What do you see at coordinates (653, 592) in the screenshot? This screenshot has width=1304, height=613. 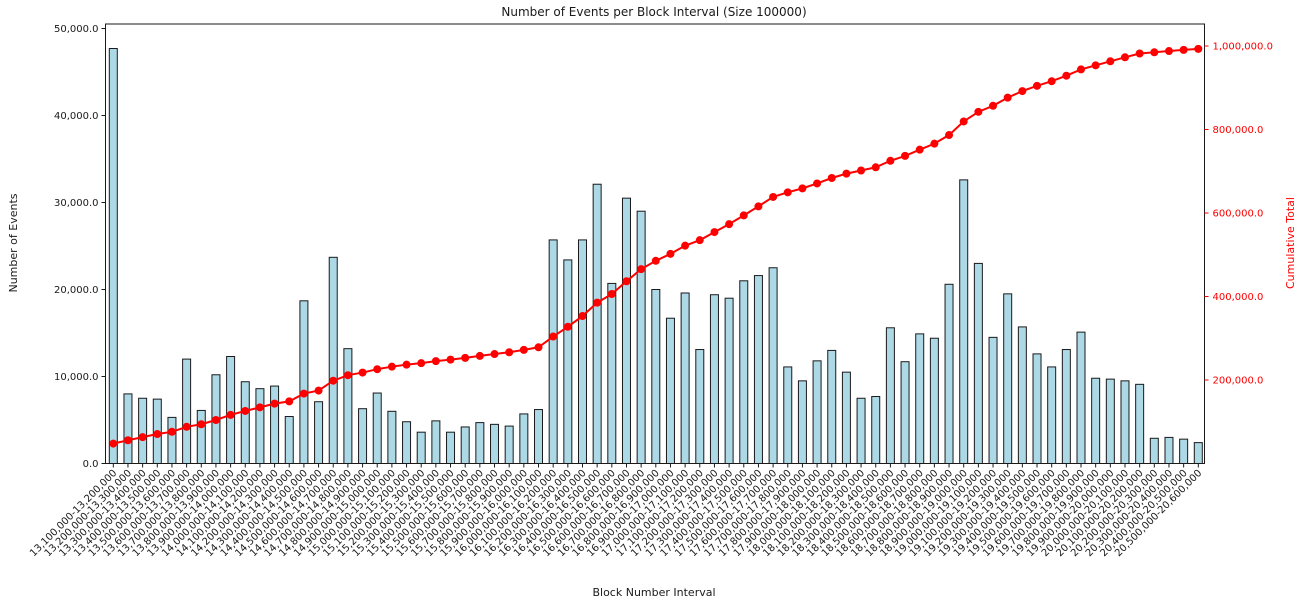 I see `x-axis-title: Block Number Interval` at bounding box center [653, 592].